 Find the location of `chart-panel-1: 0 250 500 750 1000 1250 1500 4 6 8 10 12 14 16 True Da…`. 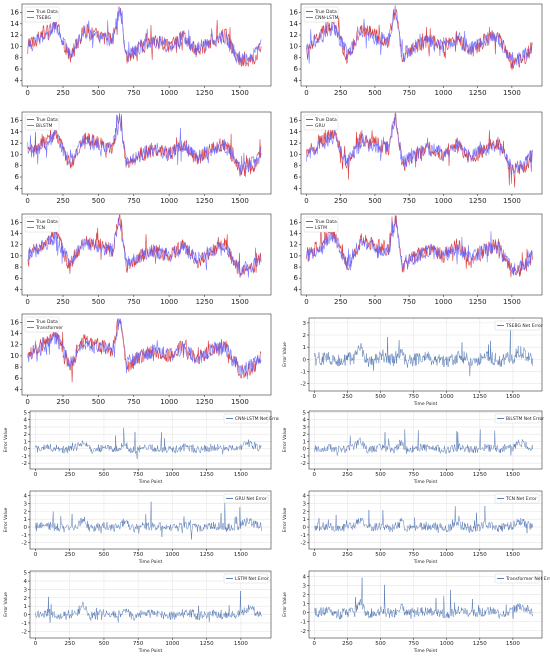

chart-panel-1: 0 250 500 750 1000 1250 1500 4 6 8 10 12 14 16 True Da… is located at coordinates (139, 49).